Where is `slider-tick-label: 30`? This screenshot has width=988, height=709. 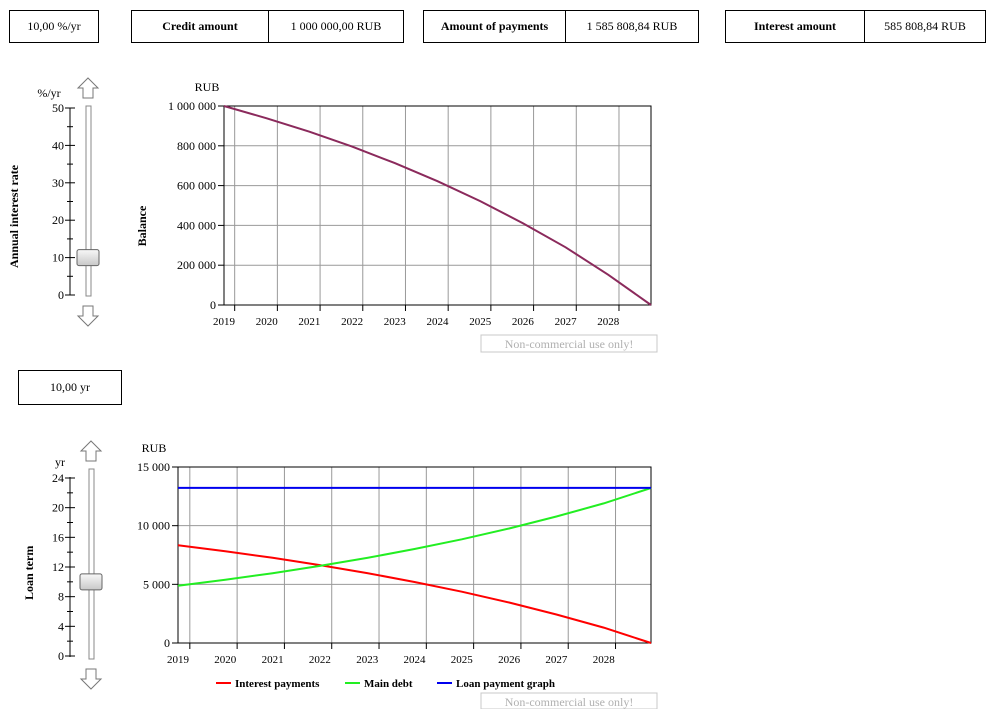 slider-tick-label: 30 is located at coordinates (58, 183).